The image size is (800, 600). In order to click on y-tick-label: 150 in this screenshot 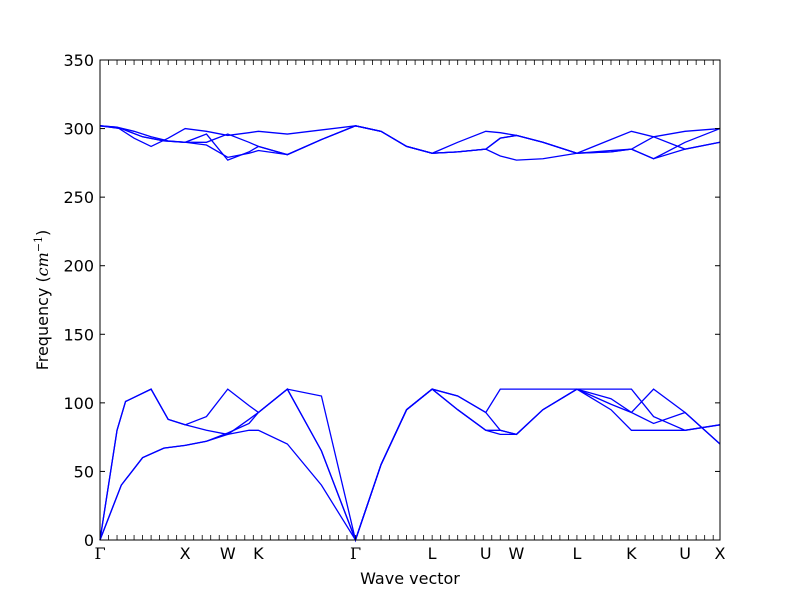, I will do `click(78, 334)`.